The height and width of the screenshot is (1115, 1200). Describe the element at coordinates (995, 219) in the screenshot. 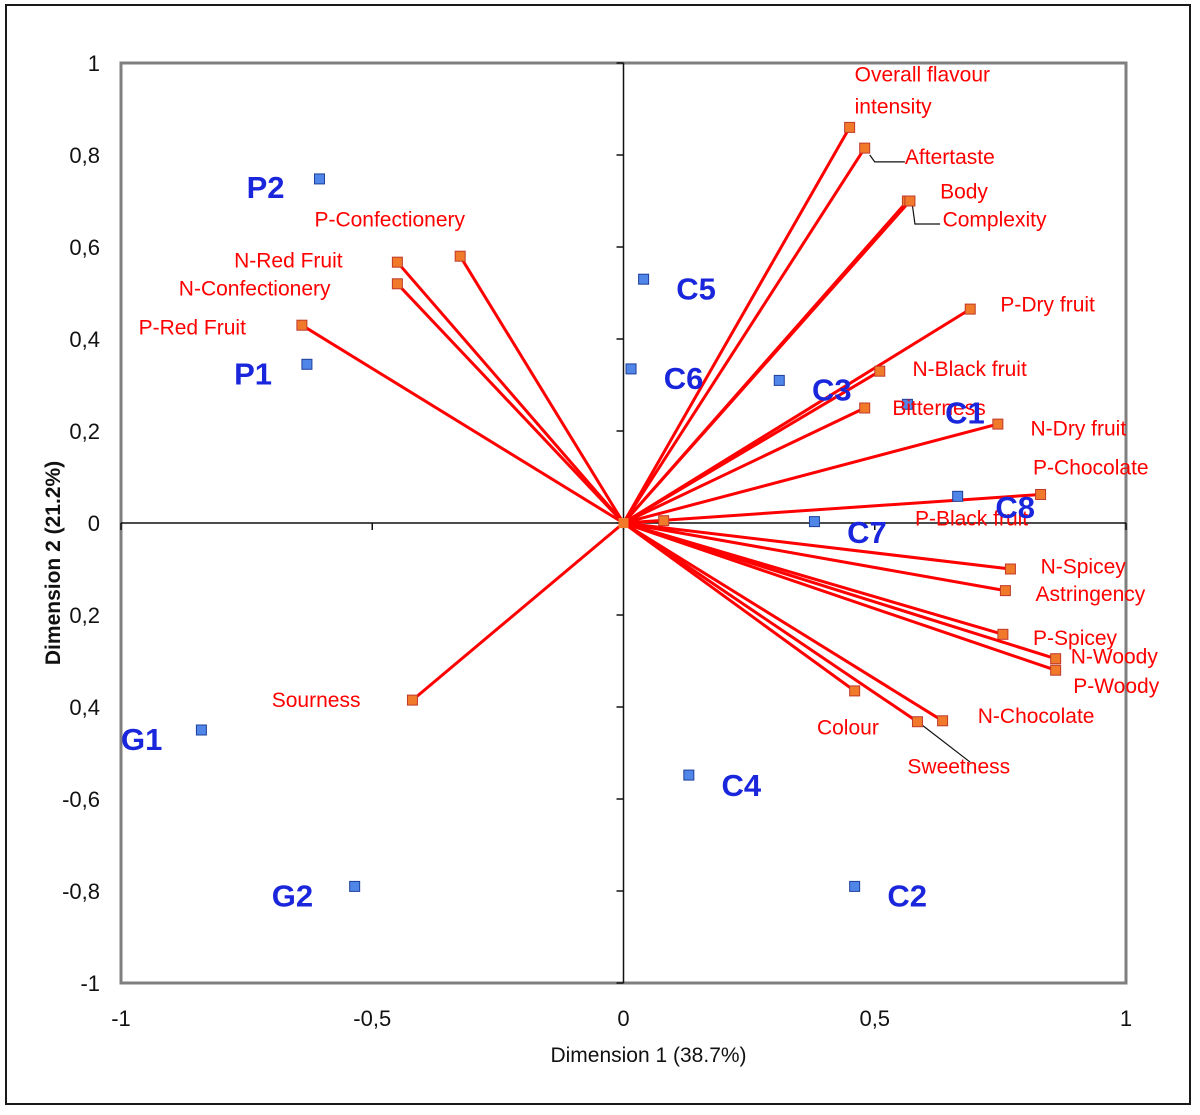

I see `label-complexity: Complexity` at that location.